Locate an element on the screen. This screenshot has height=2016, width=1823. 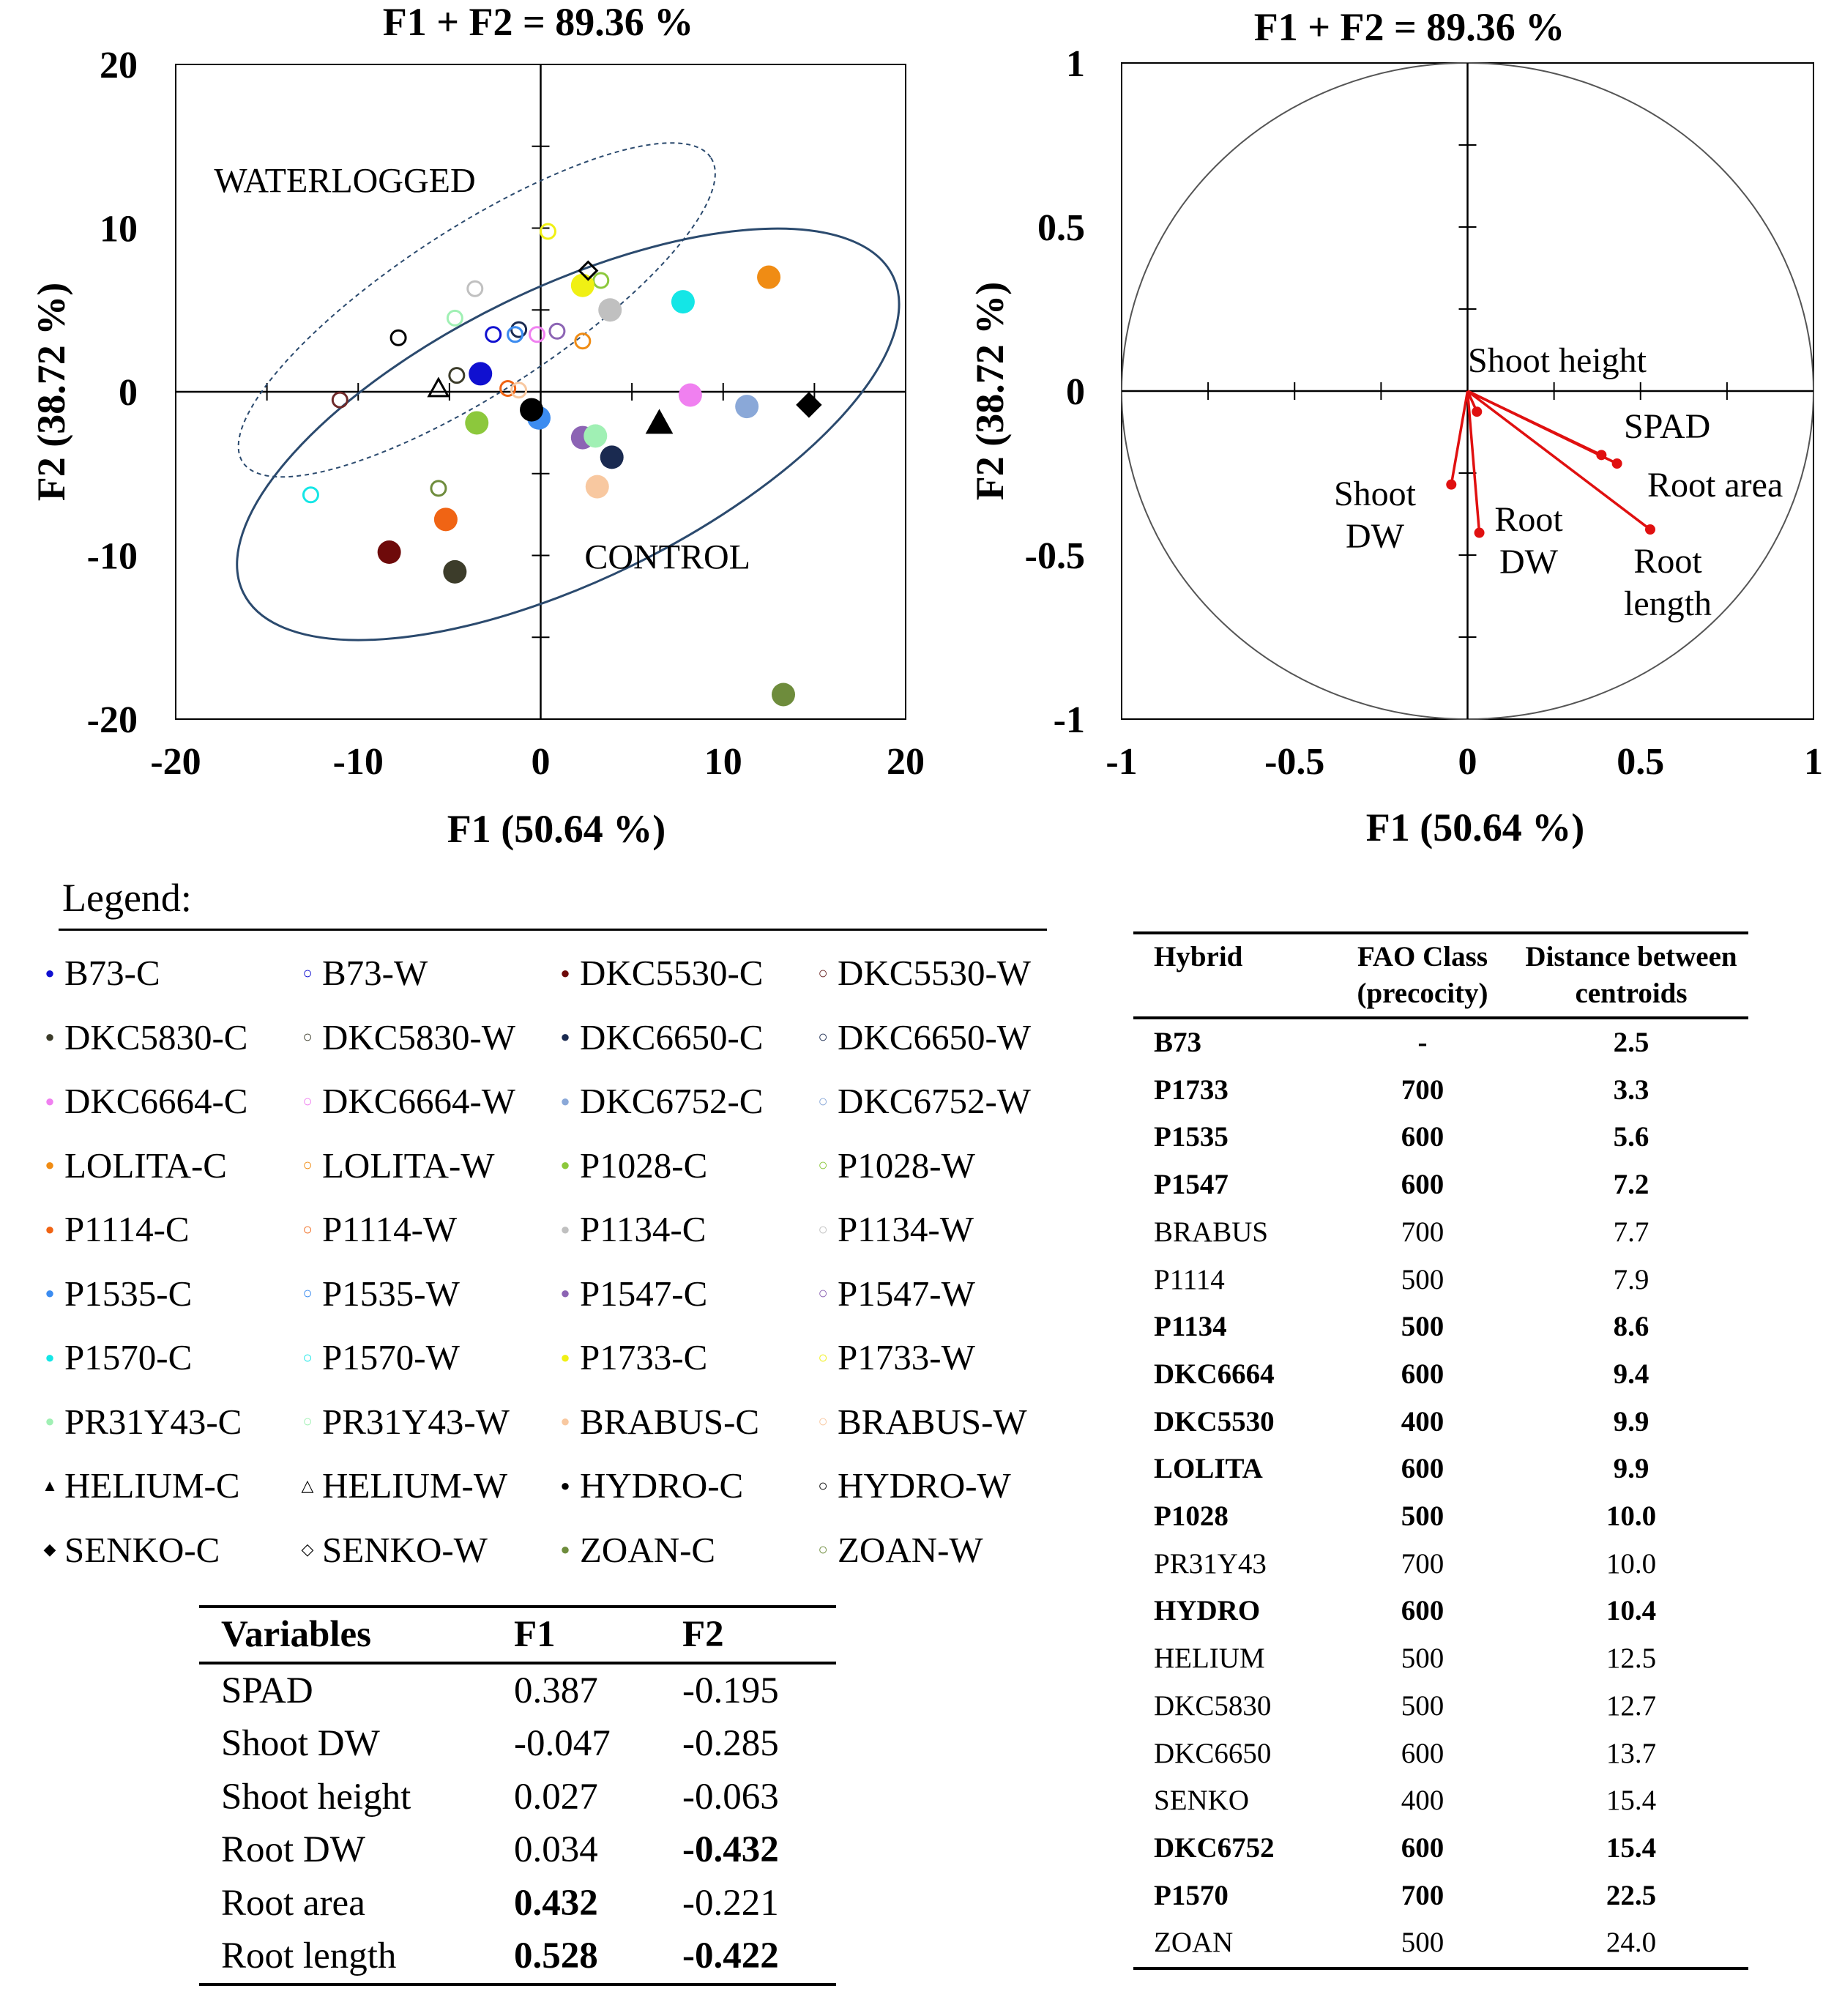
score-x-tick-label: -20 is located at coordinates (176, 762).